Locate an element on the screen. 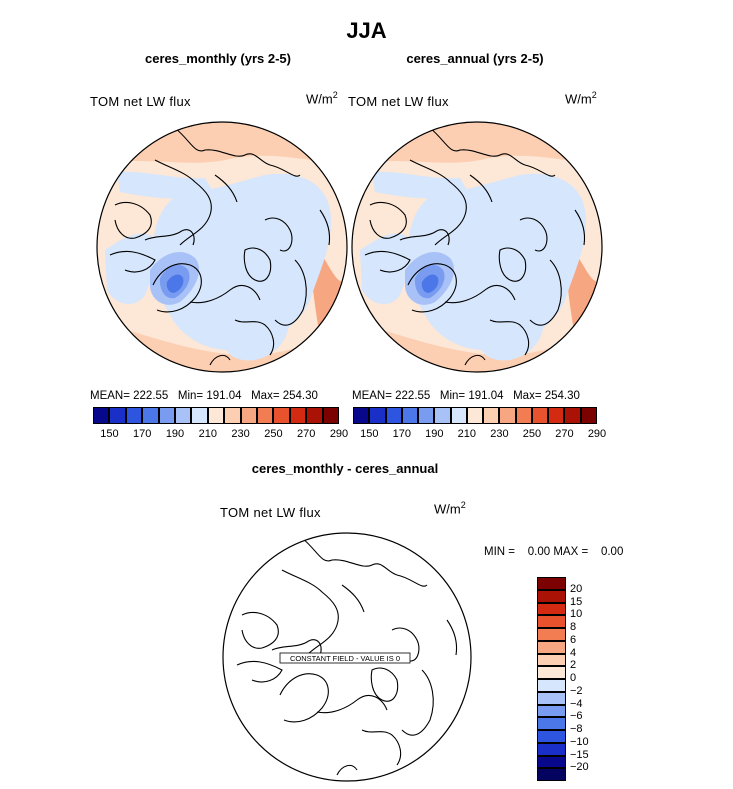 The image size is (733, 789). diff-panel-title: ceres_monthly - ceres_annual is located at coordinates (345, 468).